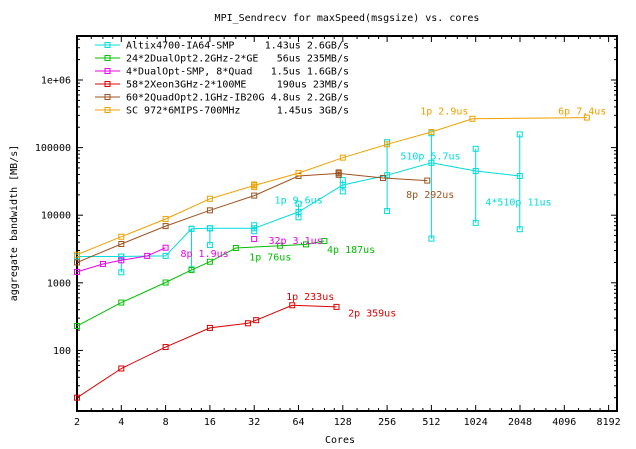  What do you see at coordinates (387, 422) in the screenshot?
I see `x-tick-label: 256` at bounding box center [387, 422].